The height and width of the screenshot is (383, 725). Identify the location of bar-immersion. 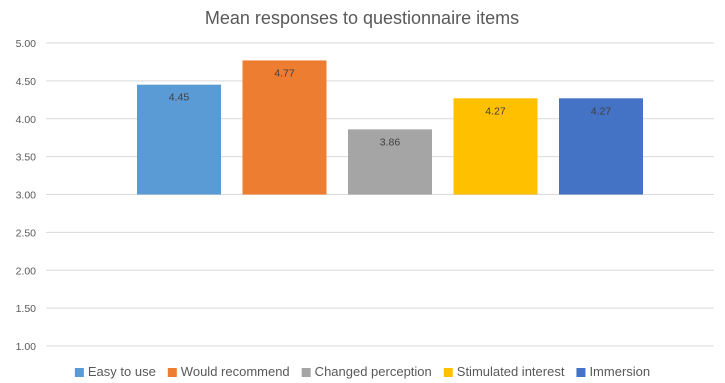
(601, 146).